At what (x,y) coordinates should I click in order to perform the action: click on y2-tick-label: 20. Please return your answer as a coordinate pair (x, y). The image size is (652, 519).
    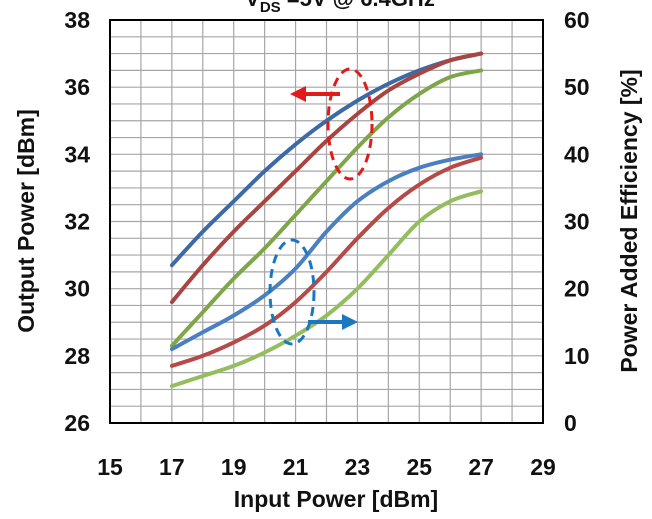
    Looking at the image, I should click on (577, 289).